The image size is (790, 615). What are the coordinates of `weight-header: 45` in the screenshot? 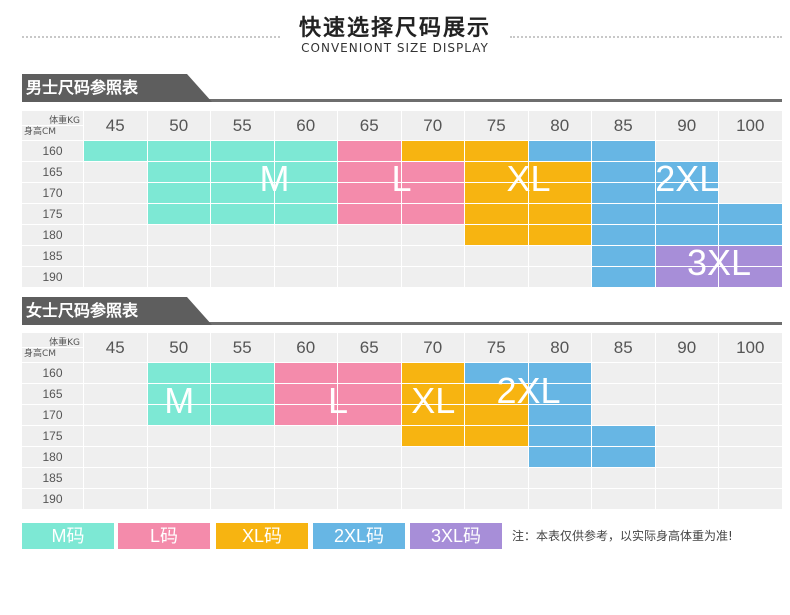 It's located at (116, 126).